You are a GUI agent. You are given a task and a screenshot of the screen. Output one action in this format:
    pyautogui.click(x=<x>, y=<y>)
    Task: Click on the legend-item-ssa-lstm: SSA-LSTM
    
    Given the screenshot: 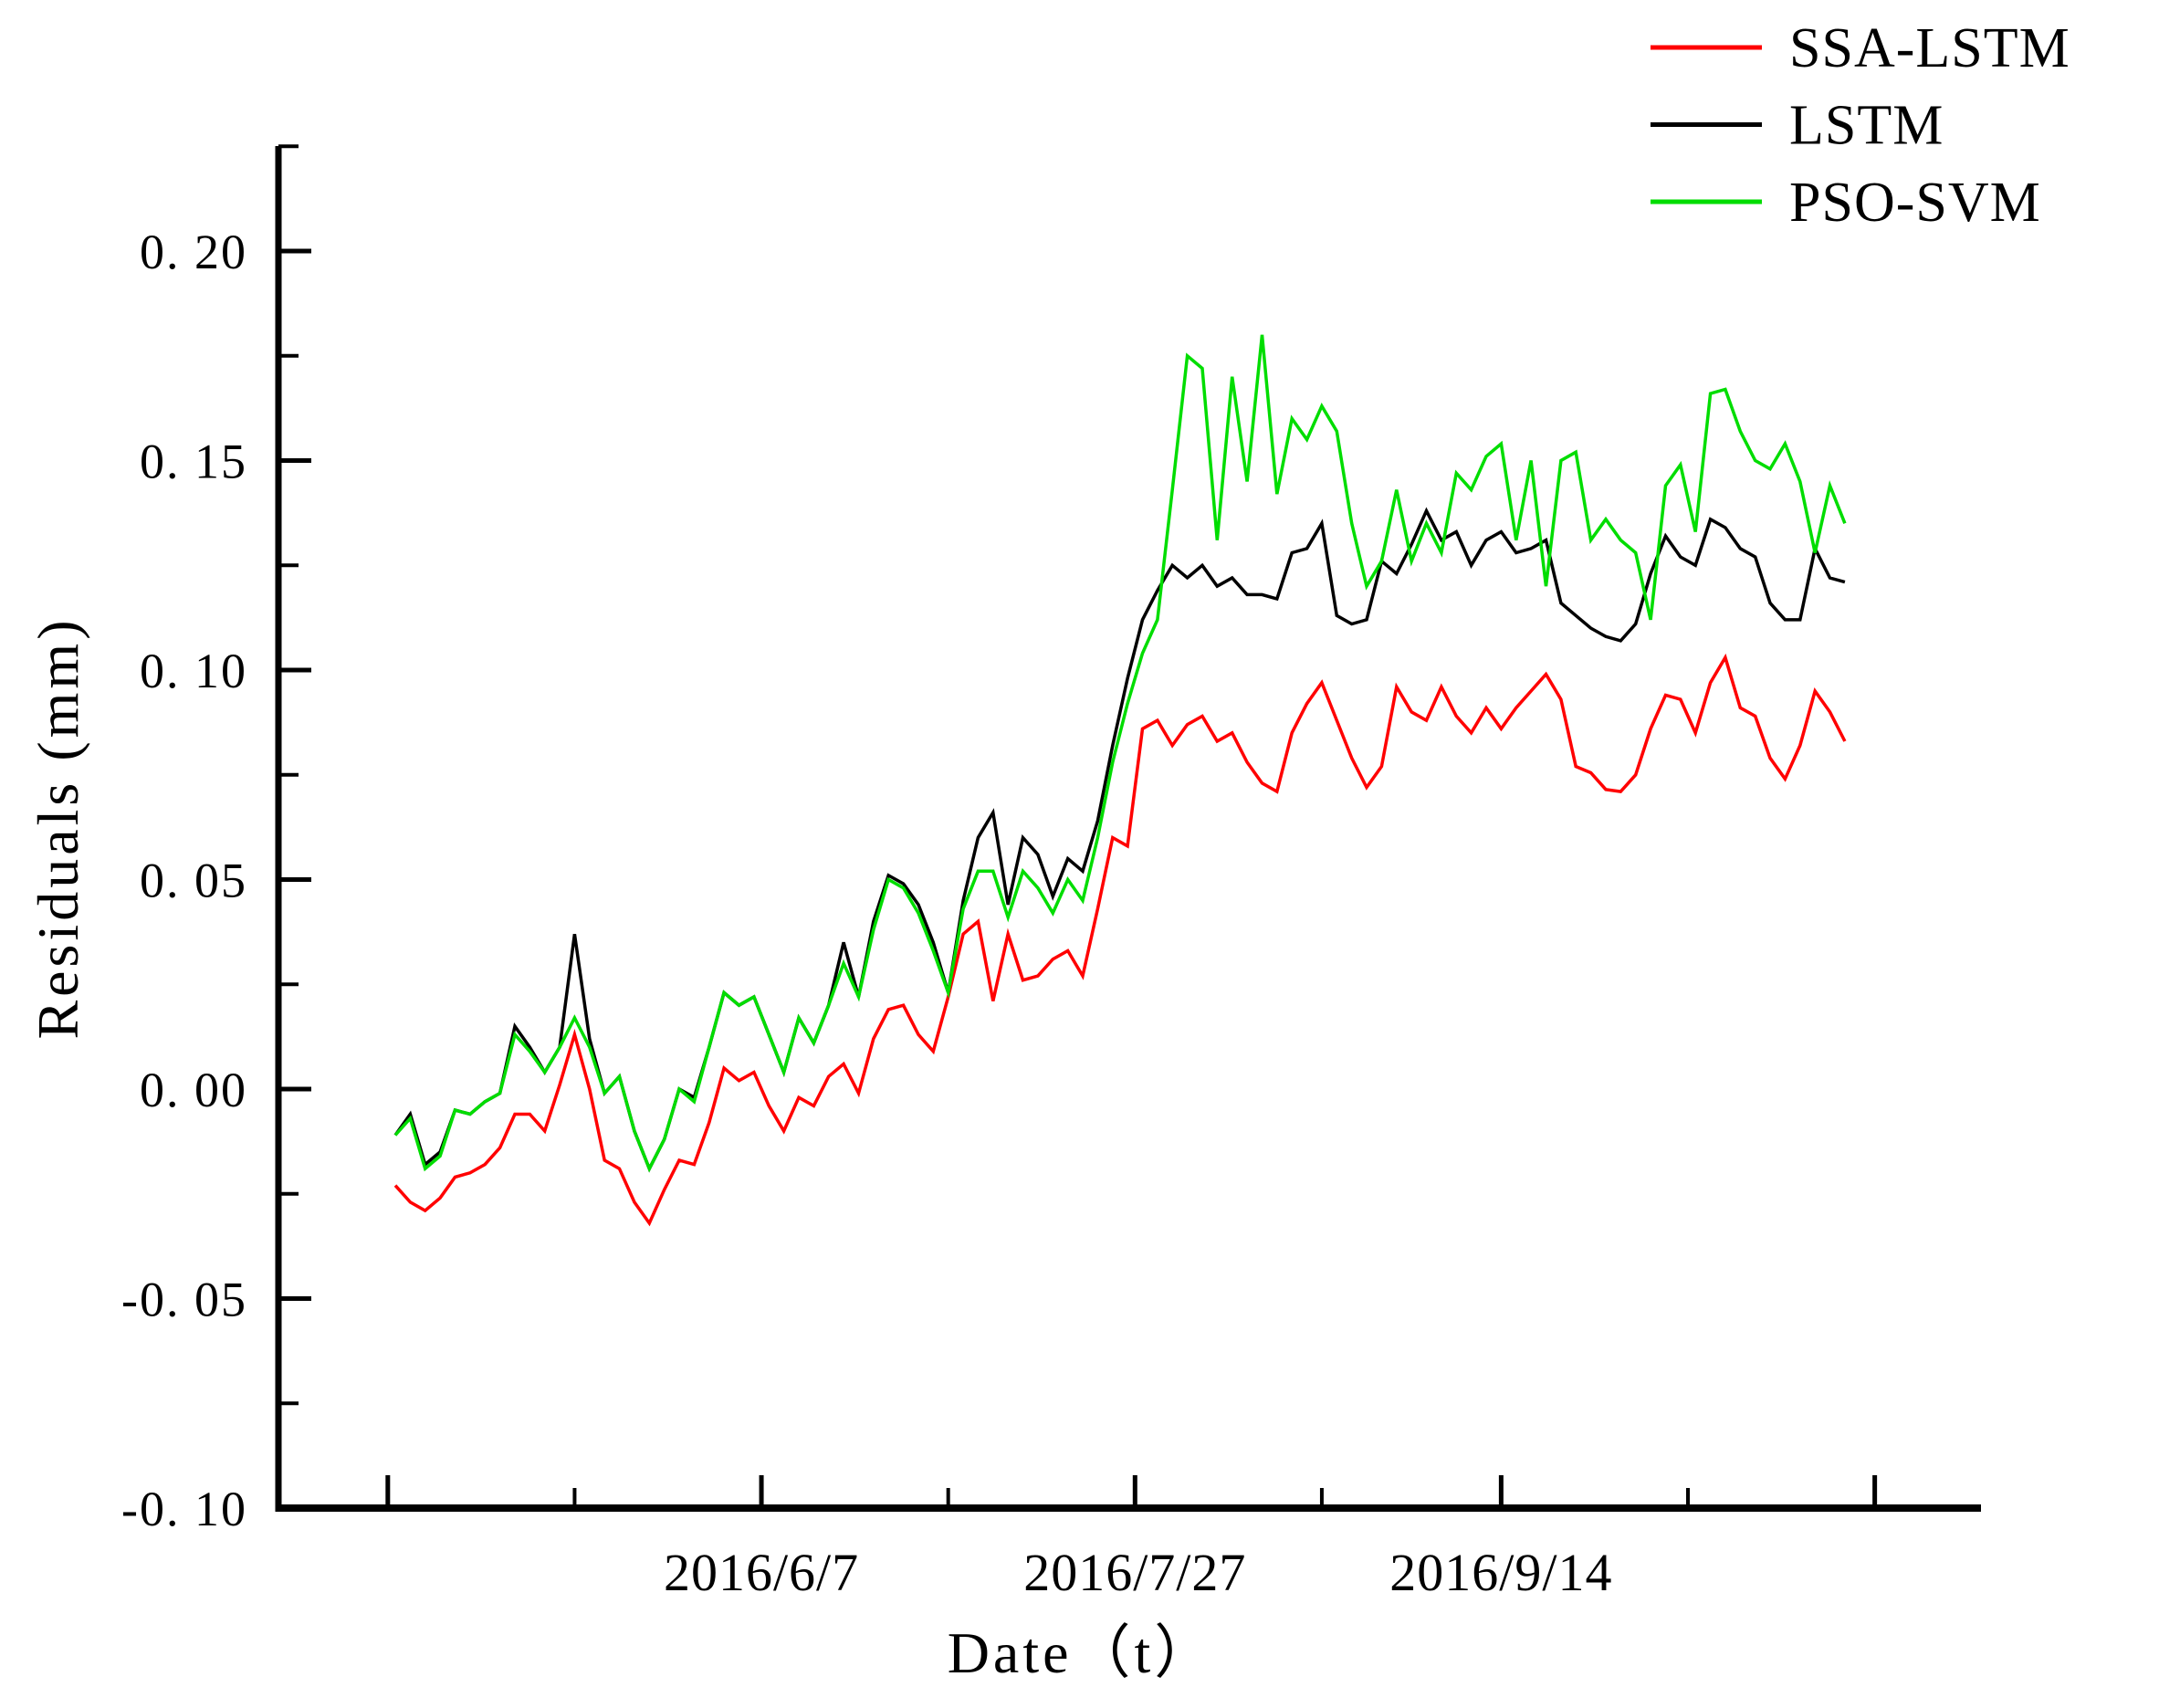 What is the action you would take?
    pyautogui.click(x=1860, y=48)
    